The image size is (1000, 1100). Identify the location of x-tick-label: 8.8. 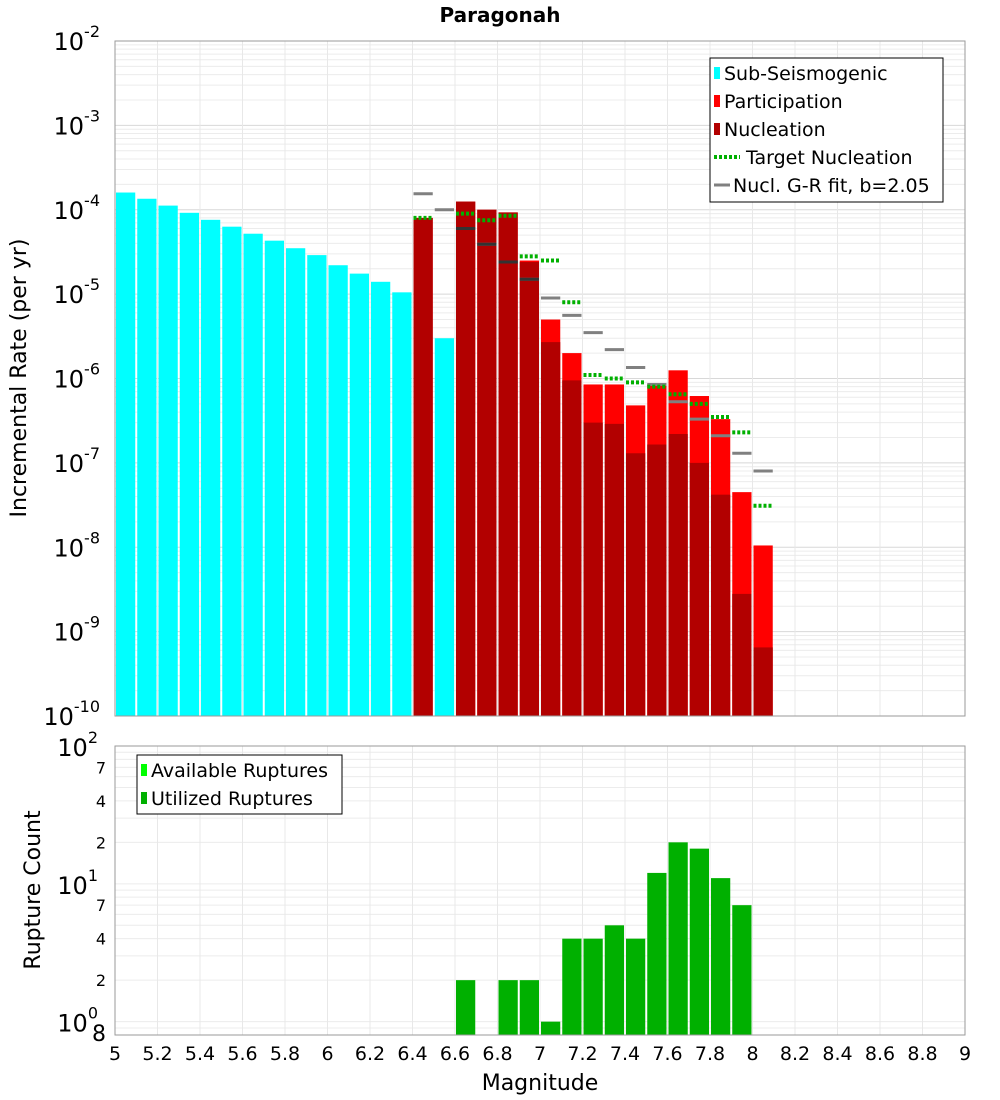
(922, 1054).